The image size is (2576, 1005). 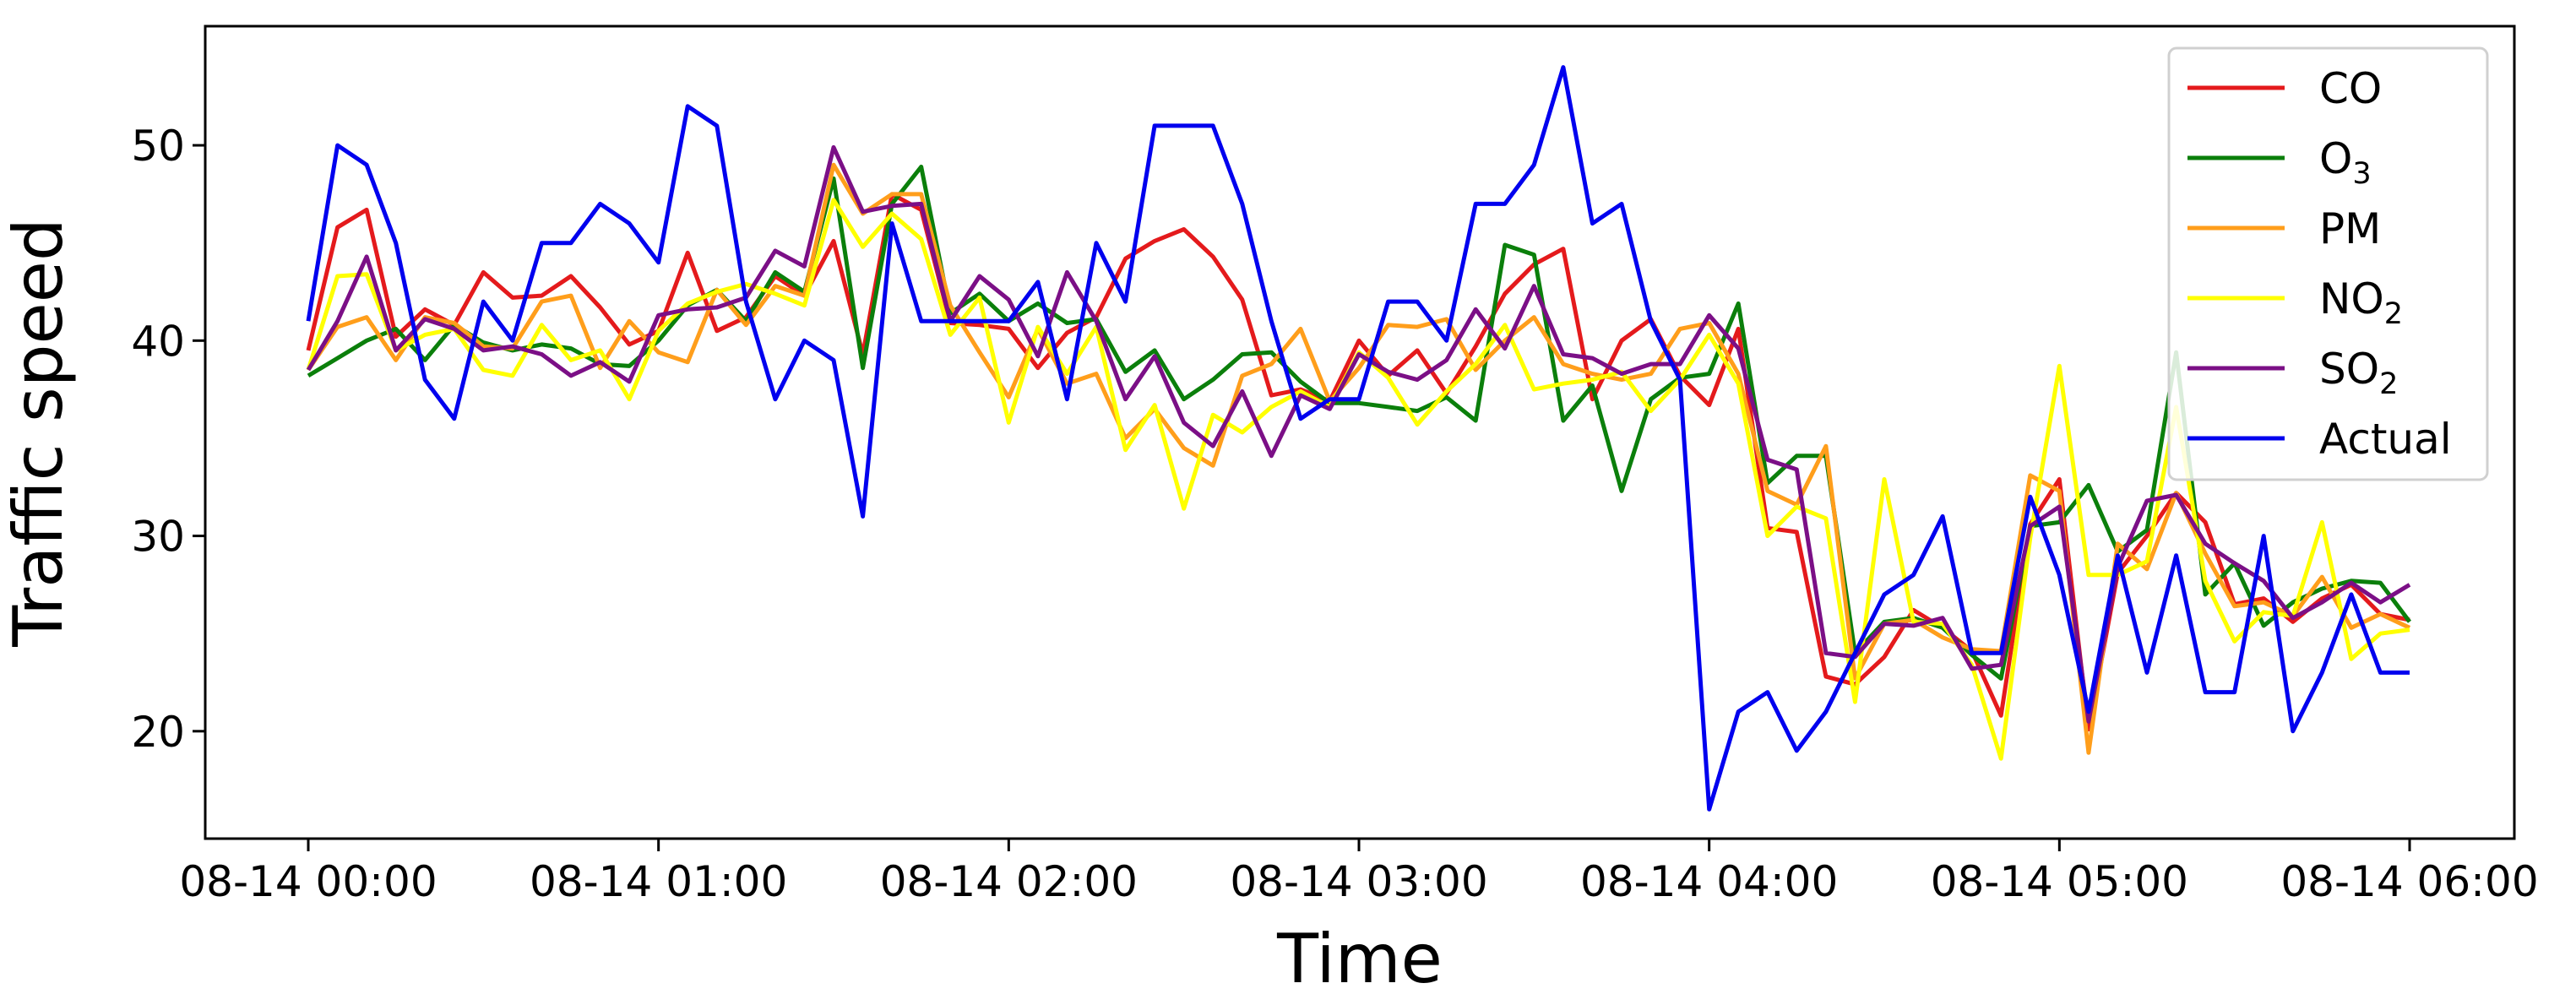 What do you see at coordinates (658, 881) in the screenshot?
I see `x-tick-label: 08-14 01:00` at bounding box center [658, 881].